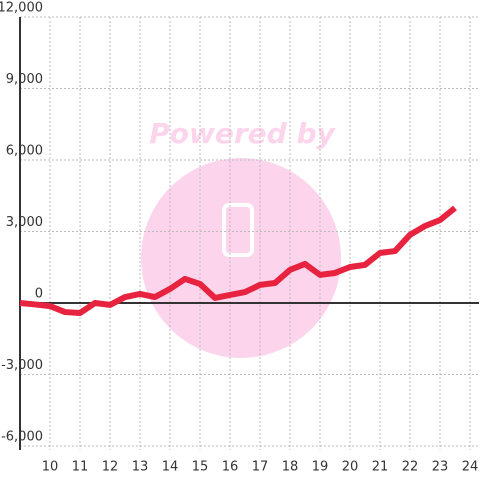 The height and width of the screenshot is (480, 480). What do you see at coordinates (380, 467) in the screenshot?
I see `x-tick-label: 21` at bounding box center [380, 467].